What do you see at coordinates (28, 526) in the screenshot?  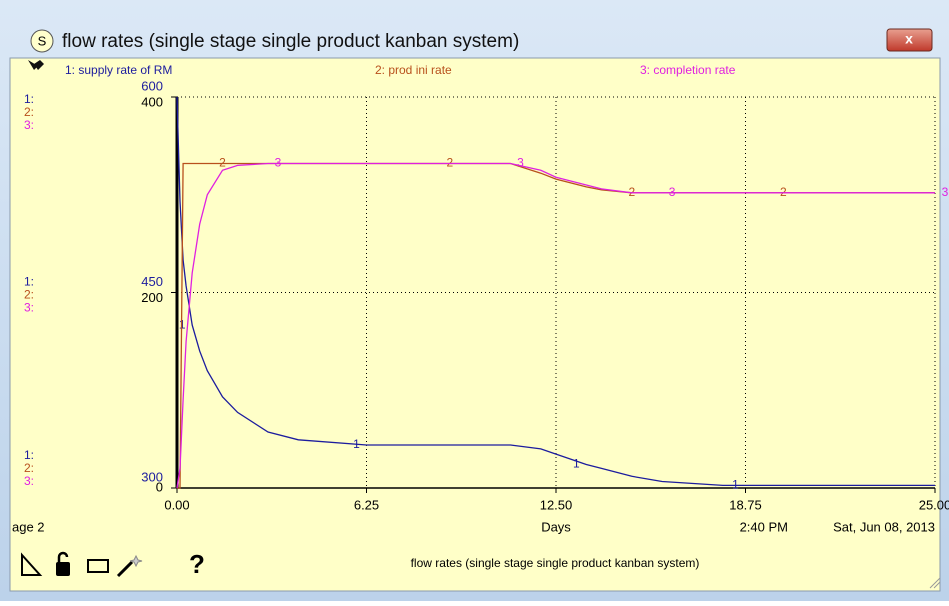 I see `page-label: age 2` at bounding box center [28, 526].